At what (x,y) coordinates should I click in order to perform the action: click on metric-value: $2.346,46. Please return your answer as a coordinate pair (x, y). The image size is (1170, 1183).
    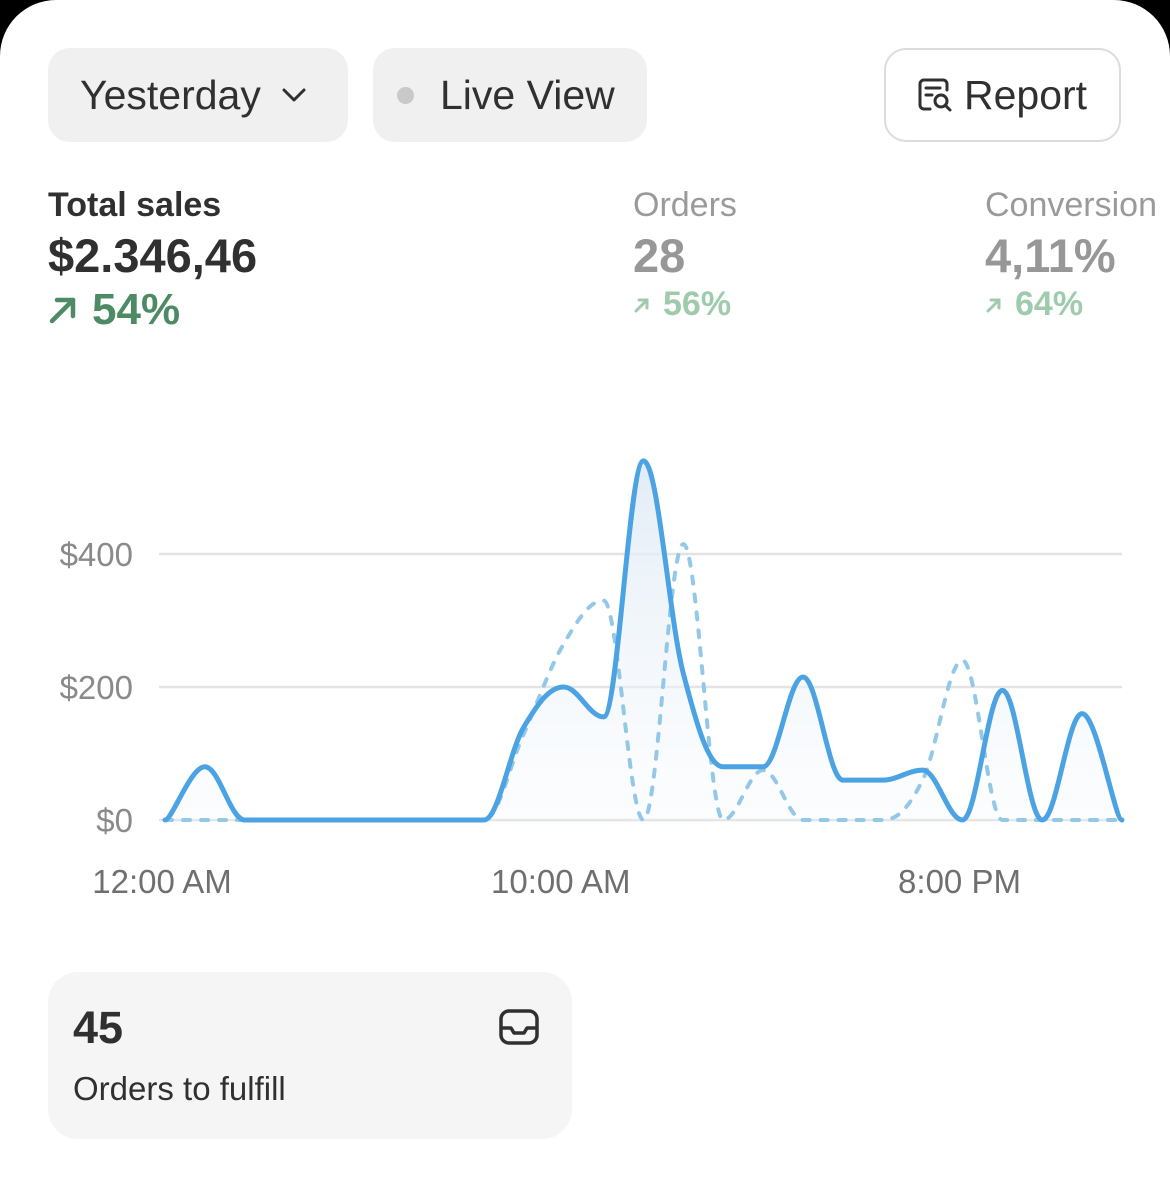
    Looking at the image, I should click on (153, 255).